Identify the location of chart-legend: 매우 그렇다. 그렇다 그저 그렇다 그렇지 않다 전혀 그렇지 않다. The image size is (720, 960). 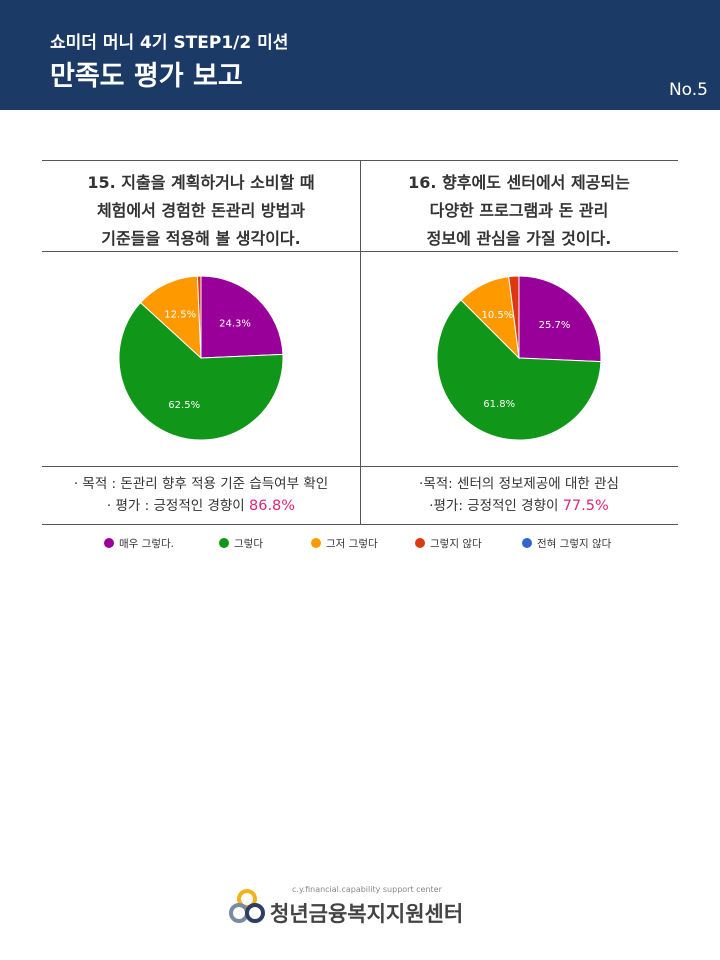
(360, 546).